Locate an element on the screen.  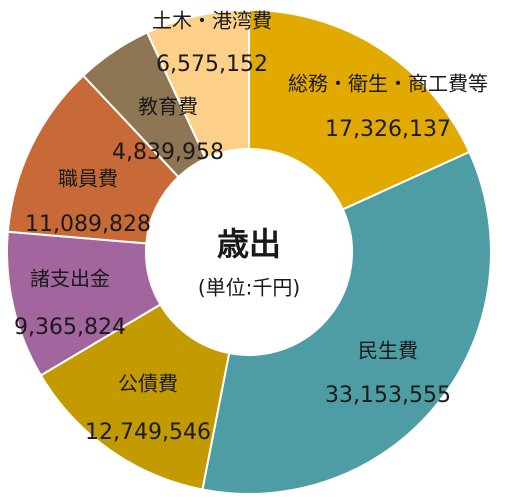
value-label: 4,839,958 is located at coordinates (168, 152).